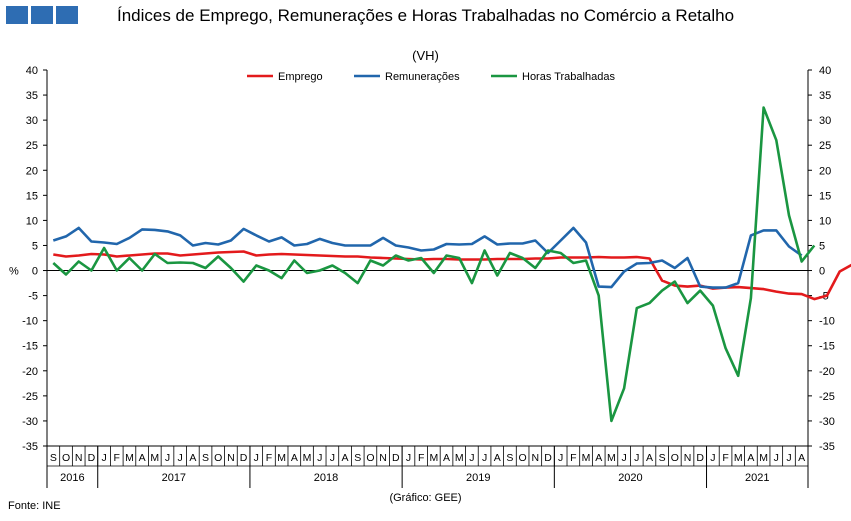 Image resolution: width=851 pixels, height=521 pixels. What do you see at coordinates (32, 96) in the screenshot?
I see `y-tick-label-left: 35` at bounding box center [32, 96].